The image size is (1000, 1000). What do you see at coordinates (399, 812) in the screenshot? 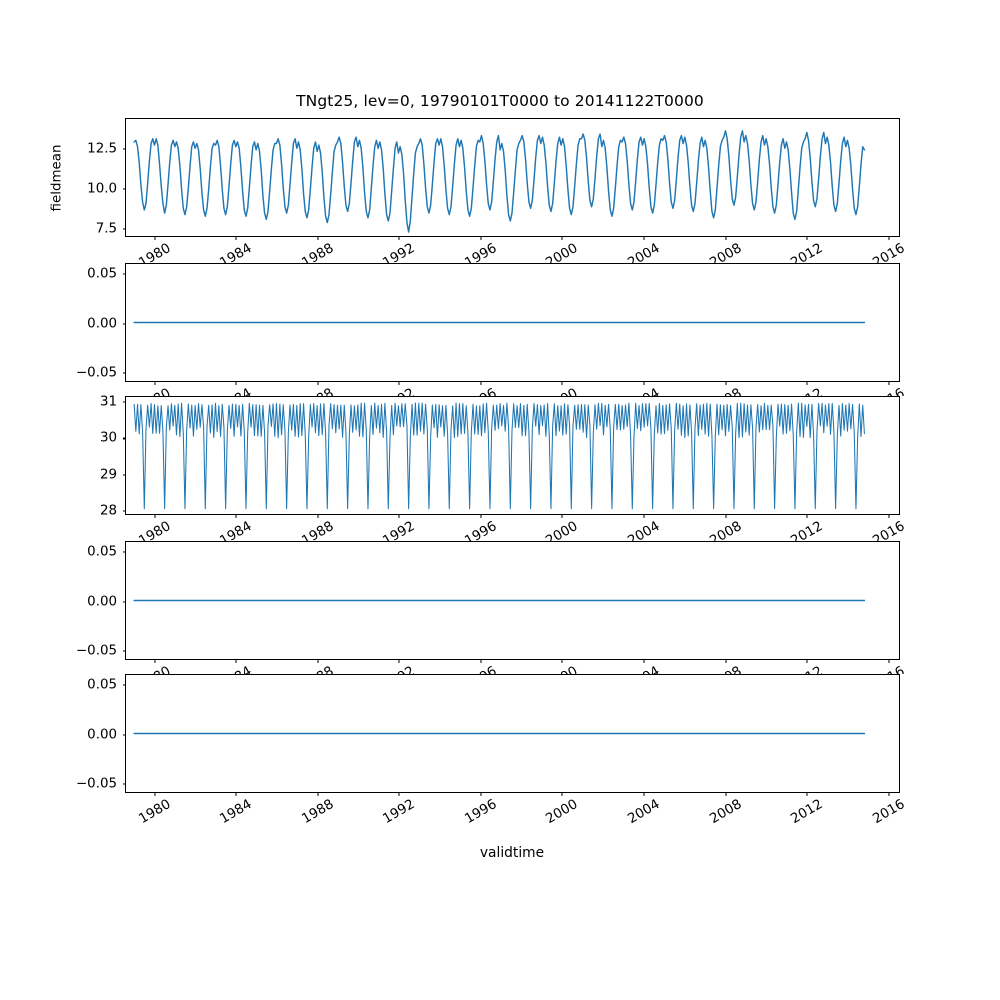
I see `x-tick-label: 1992` at bounding box center [399, 812].